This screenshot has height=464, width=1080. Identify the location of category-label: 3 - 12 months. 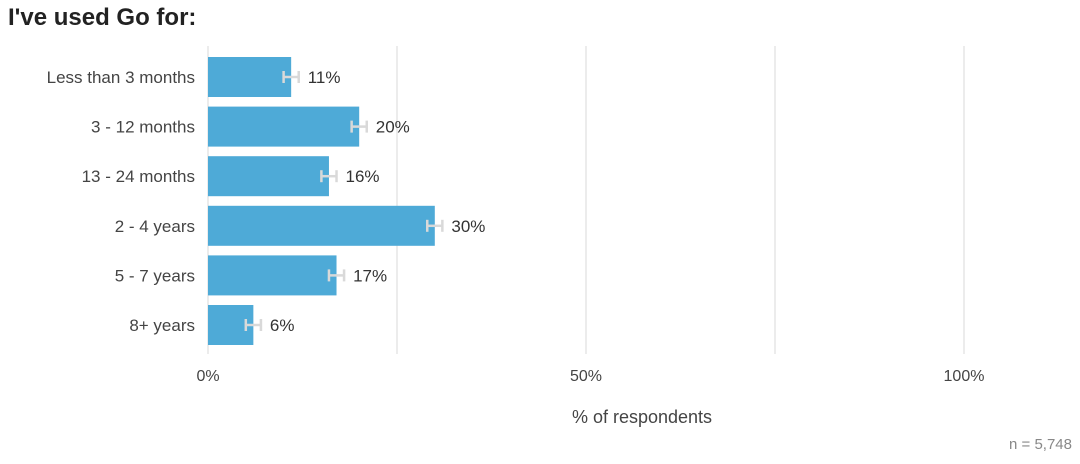
(143, 127).